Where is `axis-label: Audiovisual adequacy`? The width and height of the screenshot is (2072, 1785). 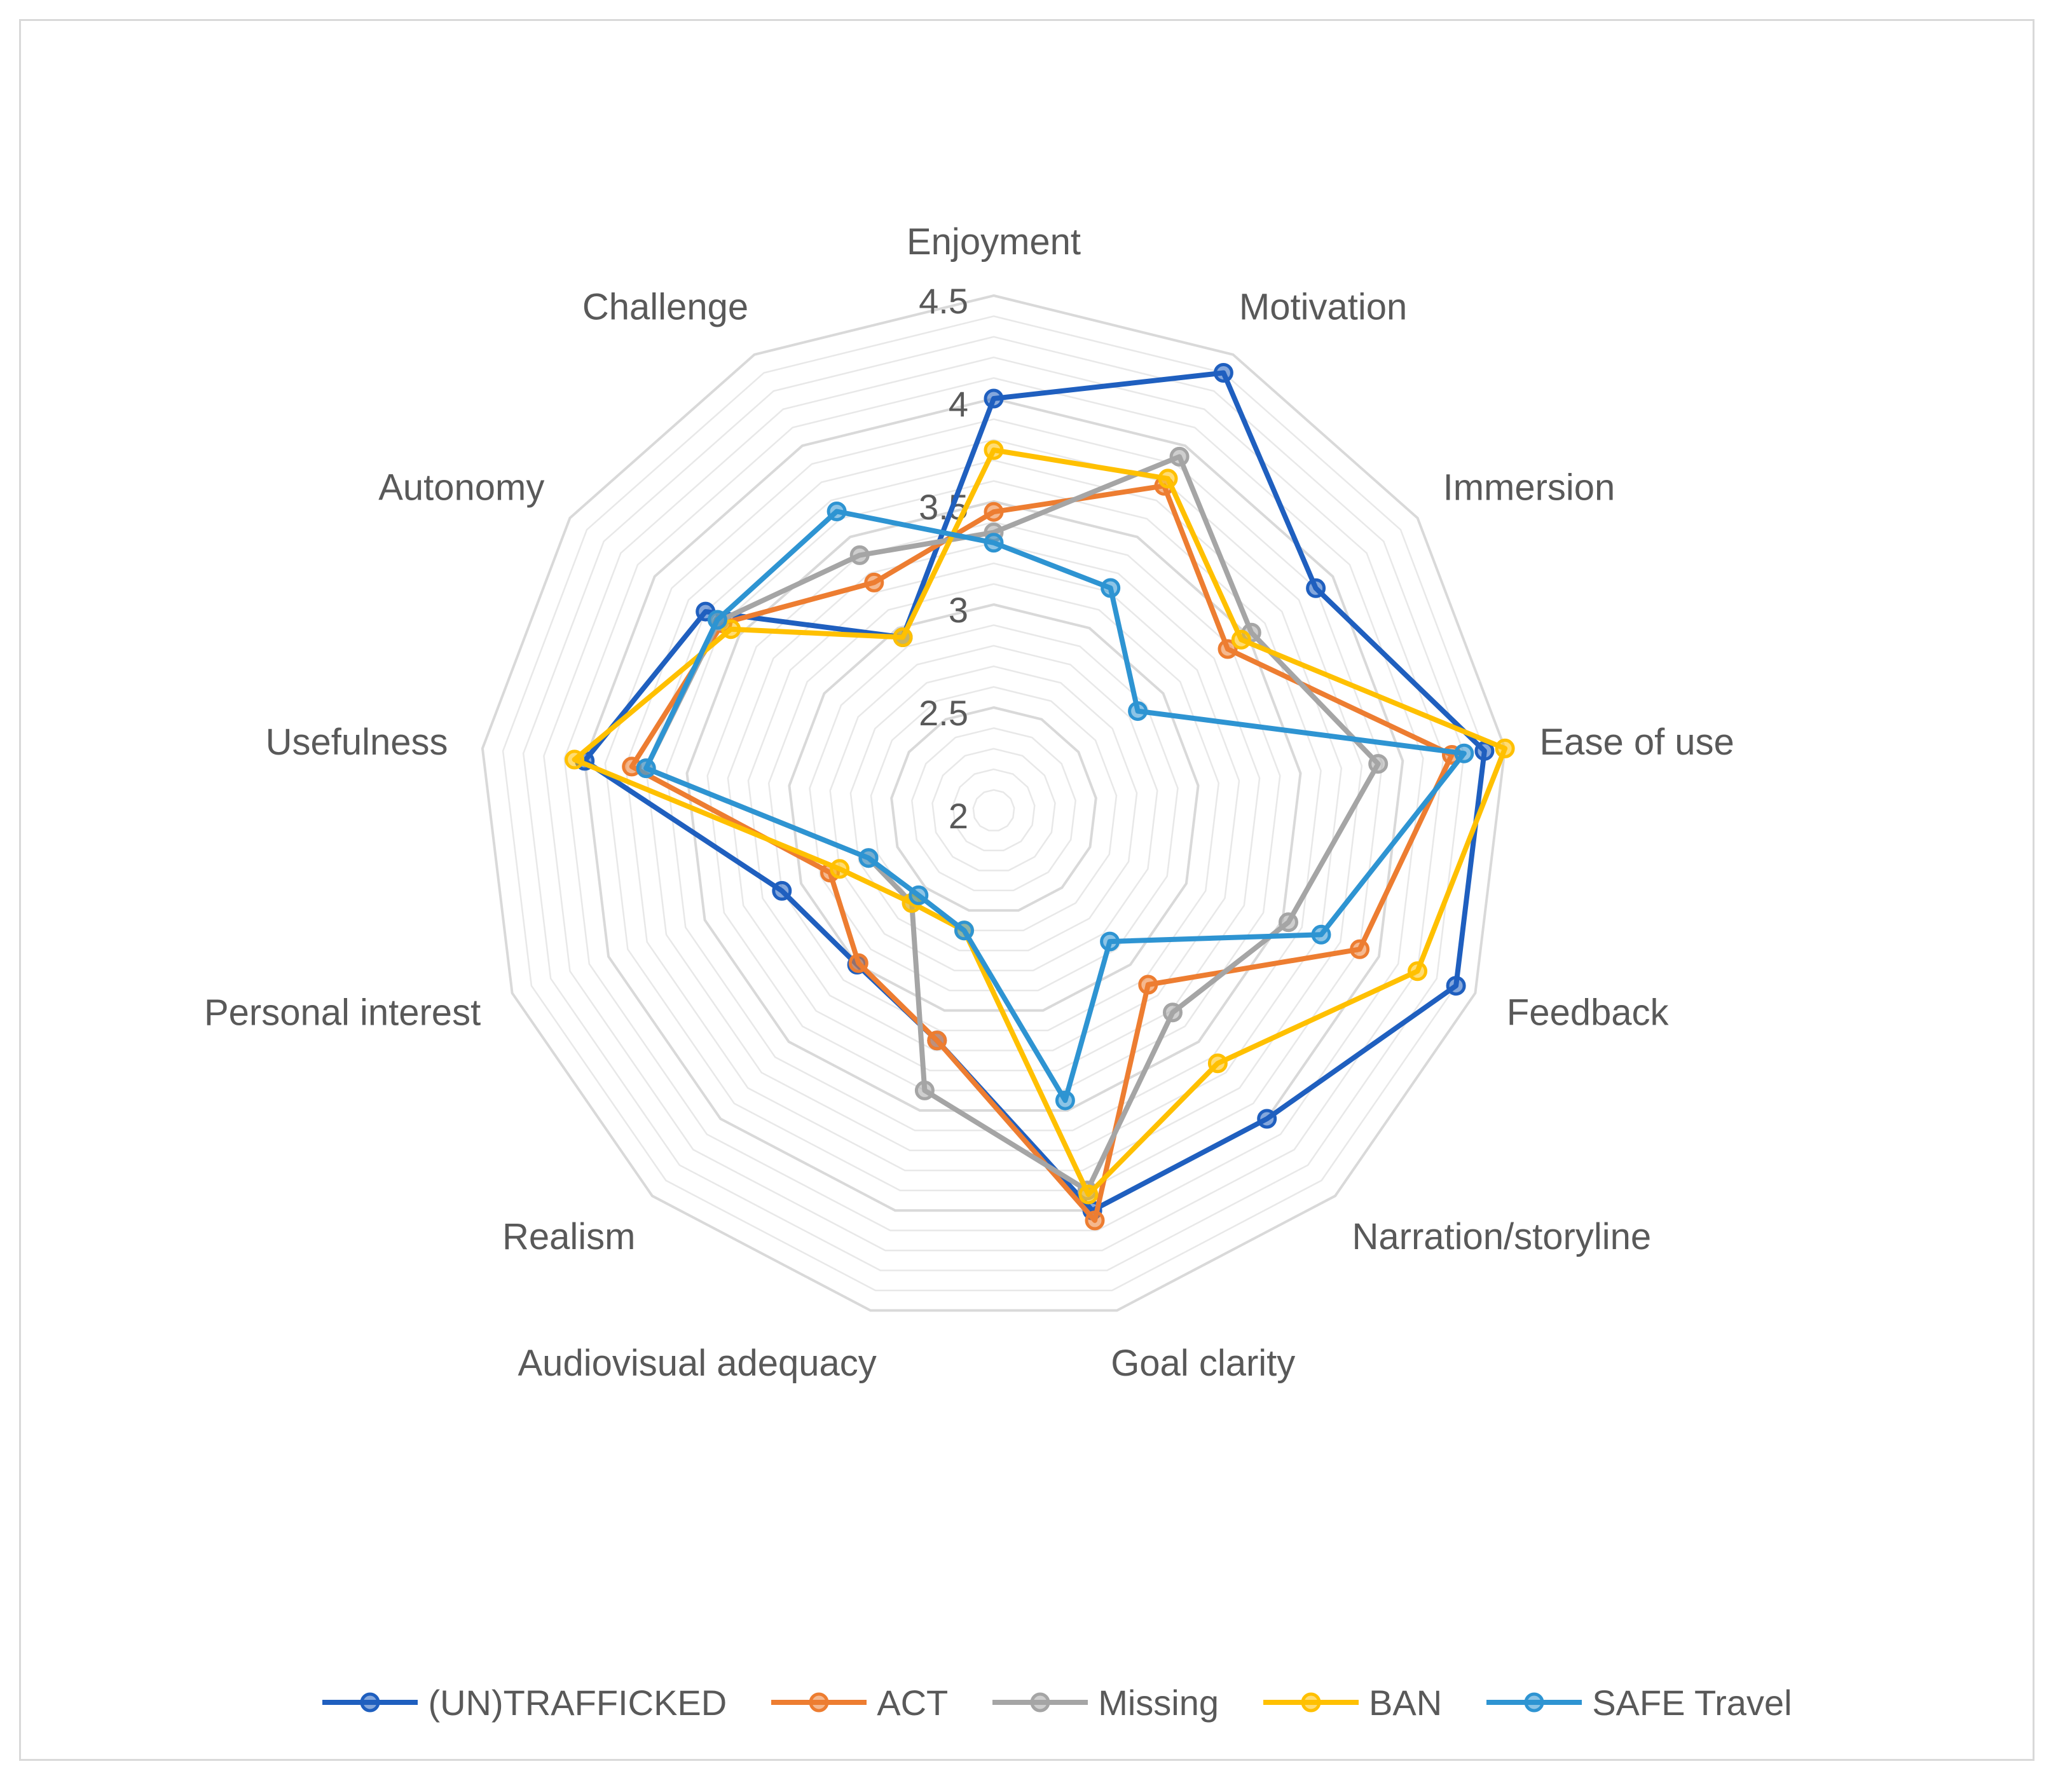
axis-label: Audiovisual adequacy is located at coordinates (697, 1363).